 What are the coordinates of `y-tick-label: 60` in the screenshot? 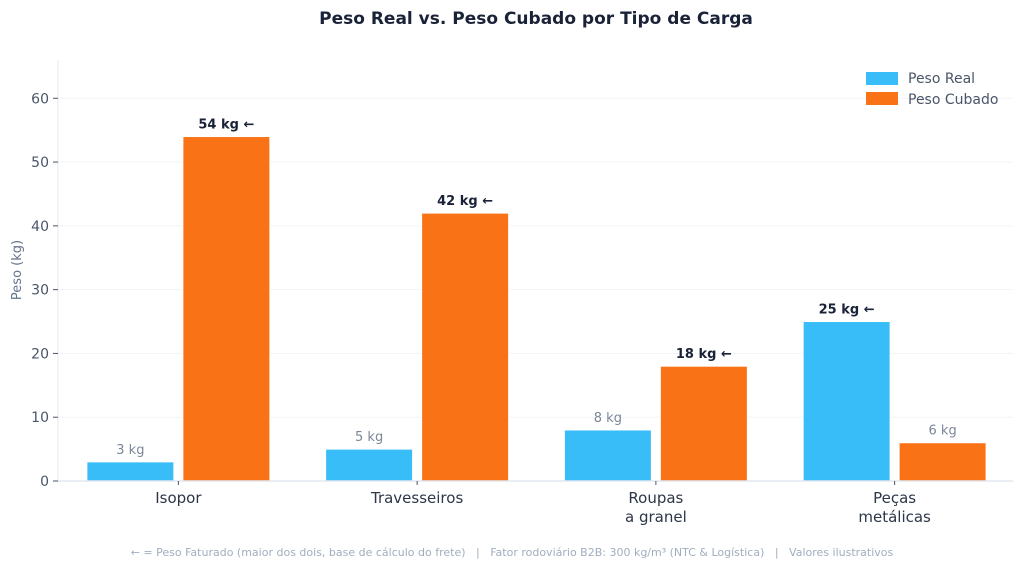 It's located at (40, 99).